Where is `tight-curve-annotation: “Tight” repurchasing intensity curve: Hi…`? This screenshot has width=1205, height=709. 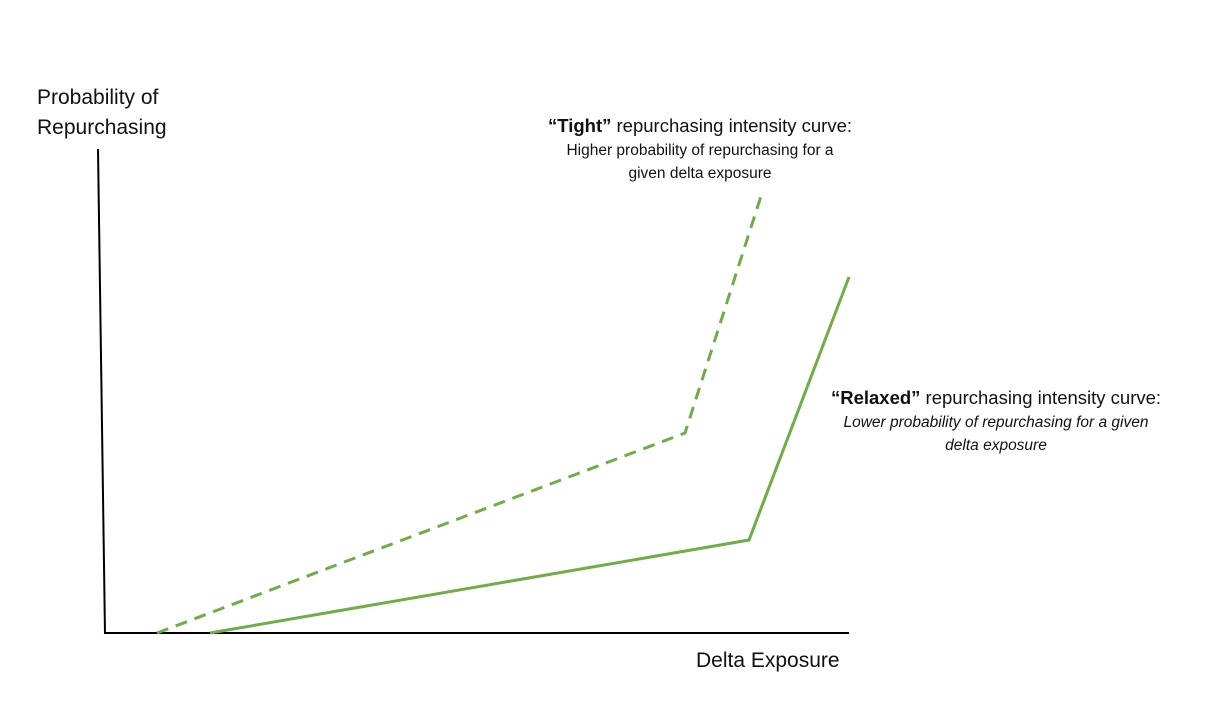 tight-curve-annotation: “Tight” repurchasing intensity curve: Hi… is located at coordinates (700, 149).